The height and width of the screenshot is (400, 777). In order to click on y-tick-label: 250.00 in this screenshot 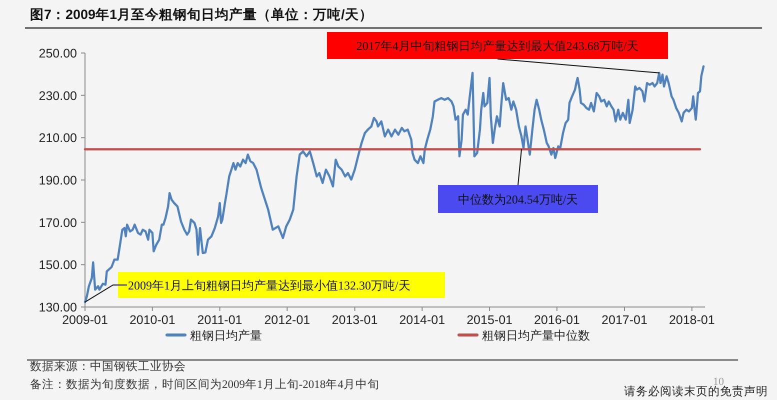, I will do `click(58, 53)`.